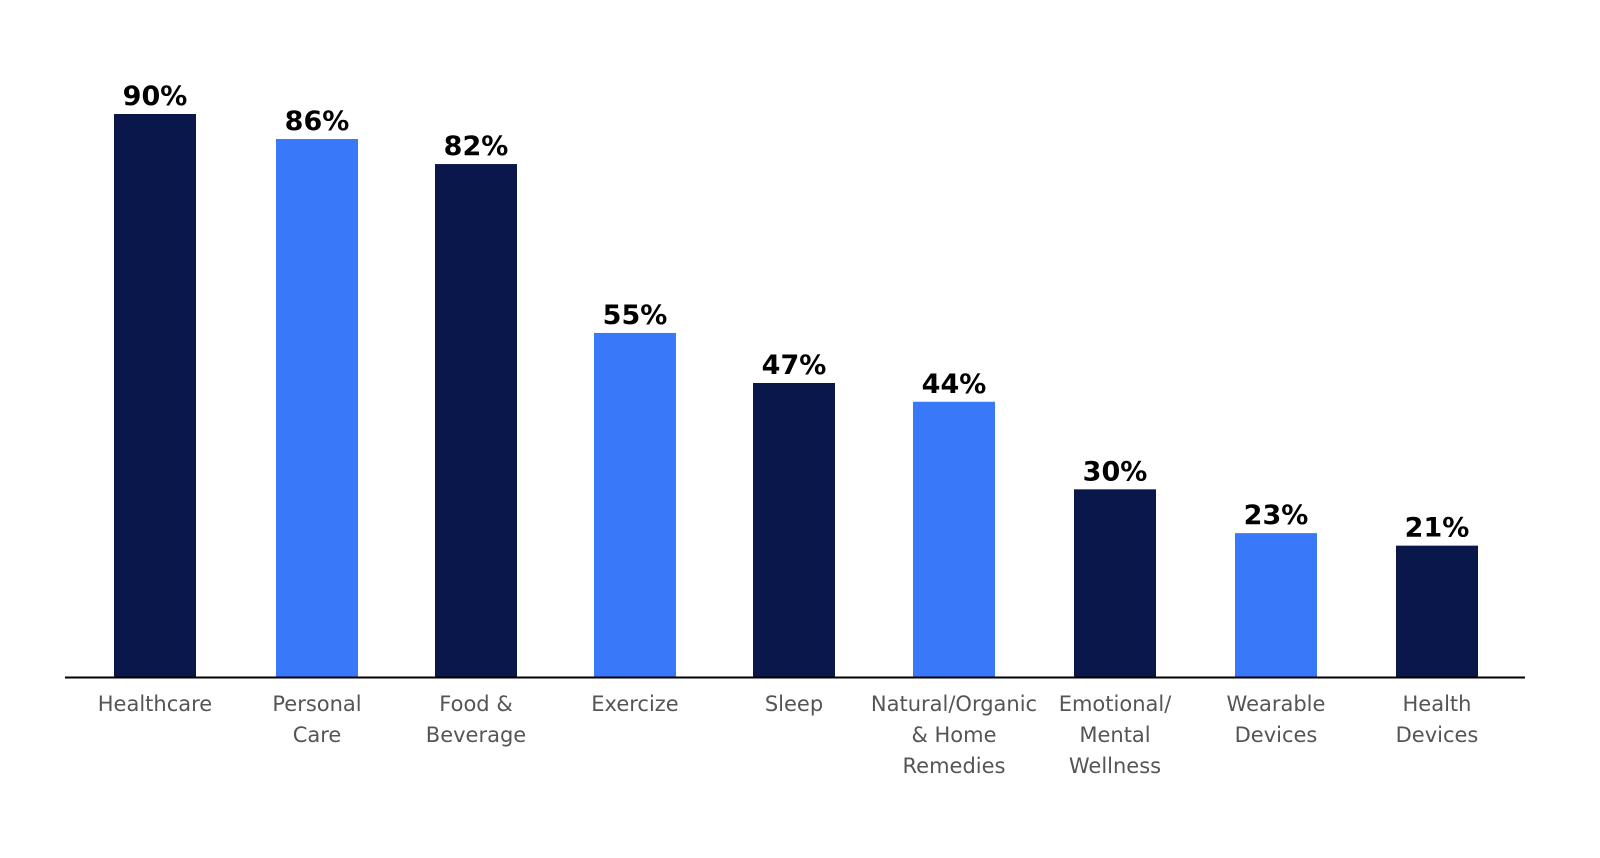 This screenshot has width=1600, height=858. Describe the element at coordinates (1276, 704) in the screenshot. I see `category-label: Wearable` at that location.